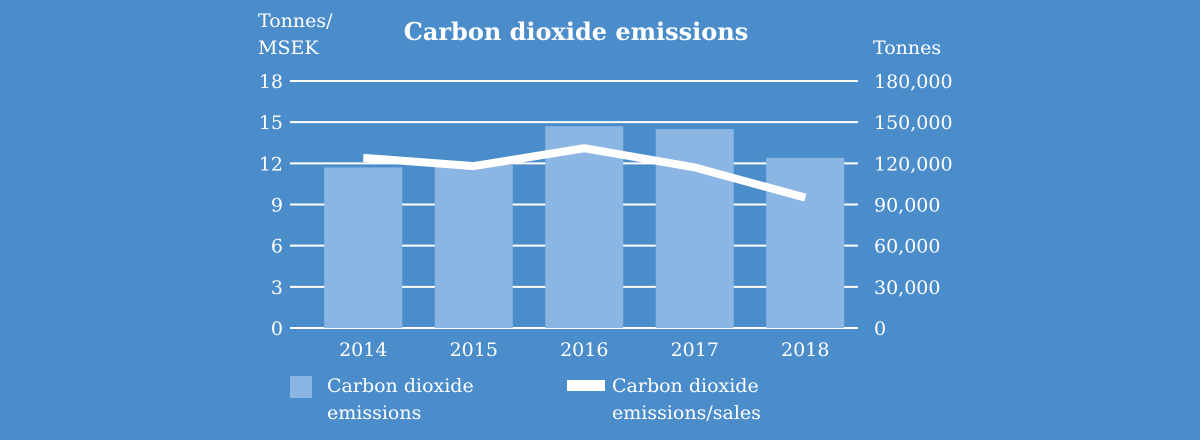  I want to click on line-series, so click(584, 173).